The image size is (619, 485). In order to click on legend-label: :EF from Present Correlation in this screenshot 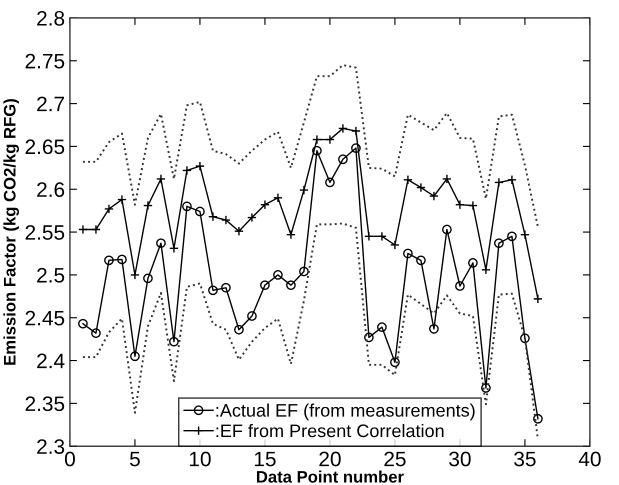, I will do `click(330, 431)`.